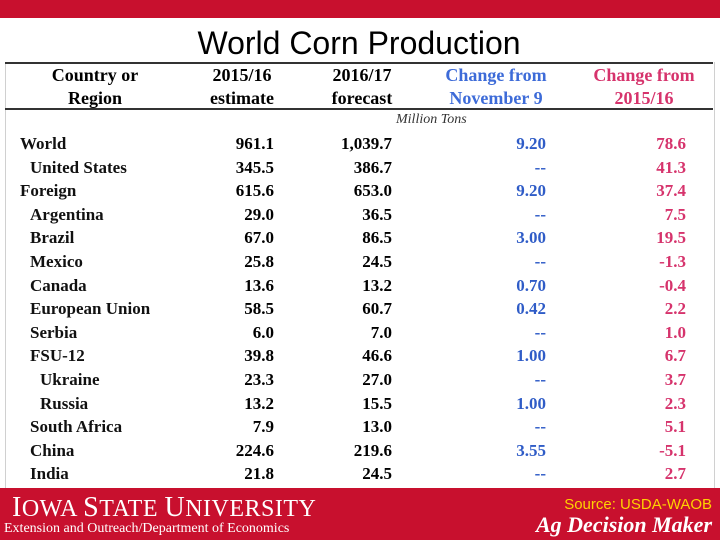 The width and height of the screenshot is (720, 540). I want to click on units-label: Million Tons, so click(431, 119).